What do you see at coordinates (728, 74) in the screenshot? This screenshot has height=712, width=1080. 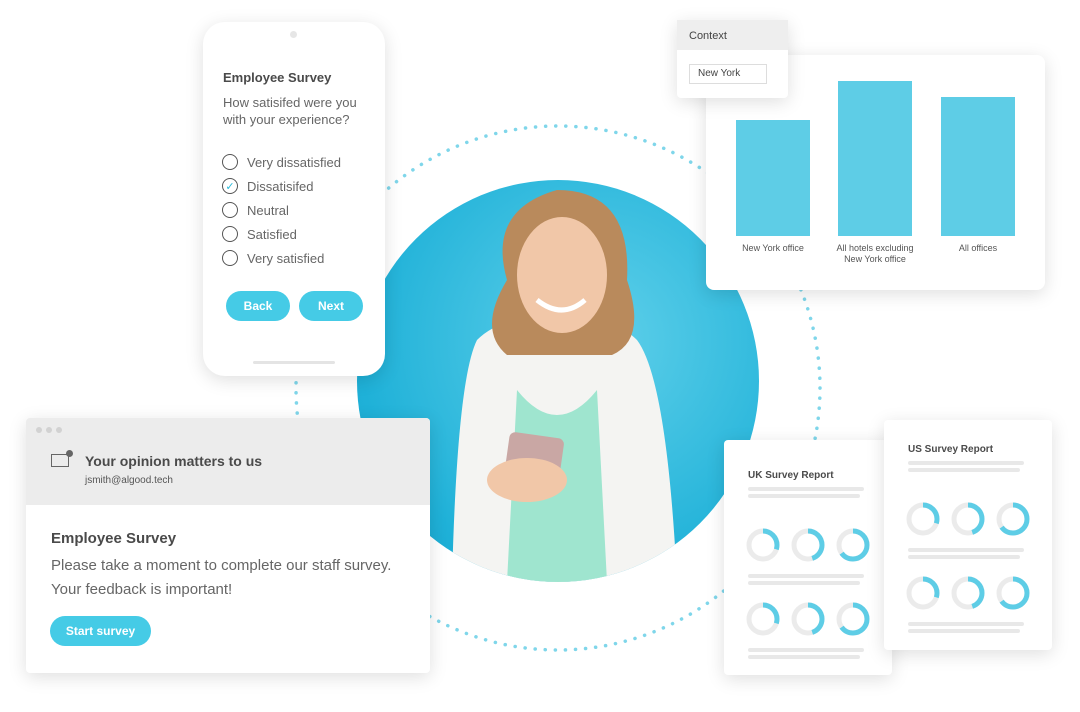 I see `context-input: New York` at bounding box center [728, 74].